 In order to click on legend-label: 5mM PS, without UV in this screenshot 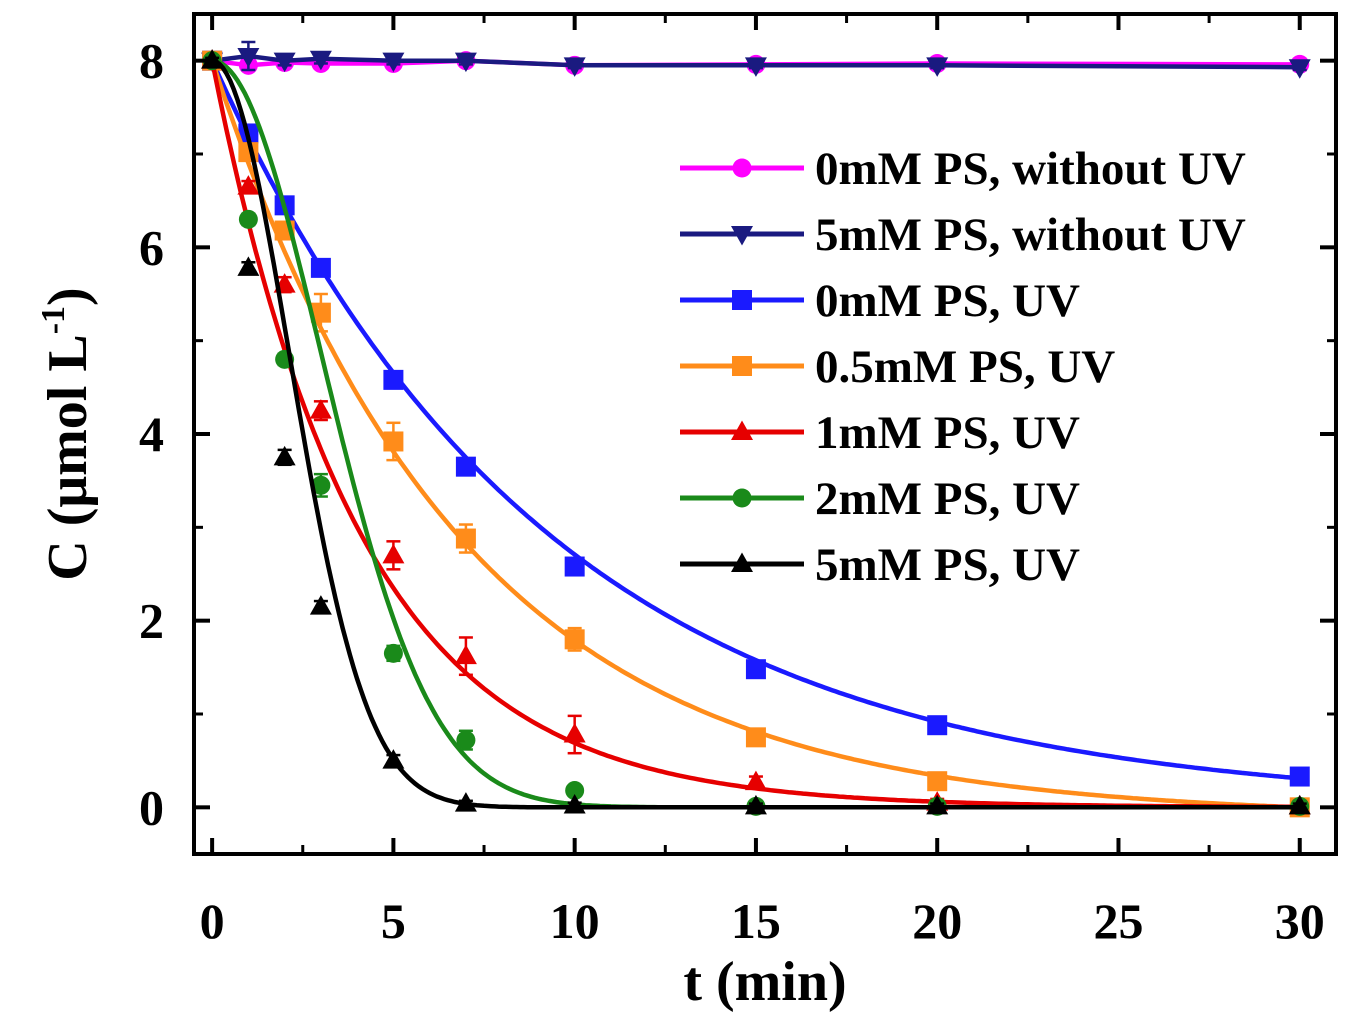, I will do `click(1030, 235)`.